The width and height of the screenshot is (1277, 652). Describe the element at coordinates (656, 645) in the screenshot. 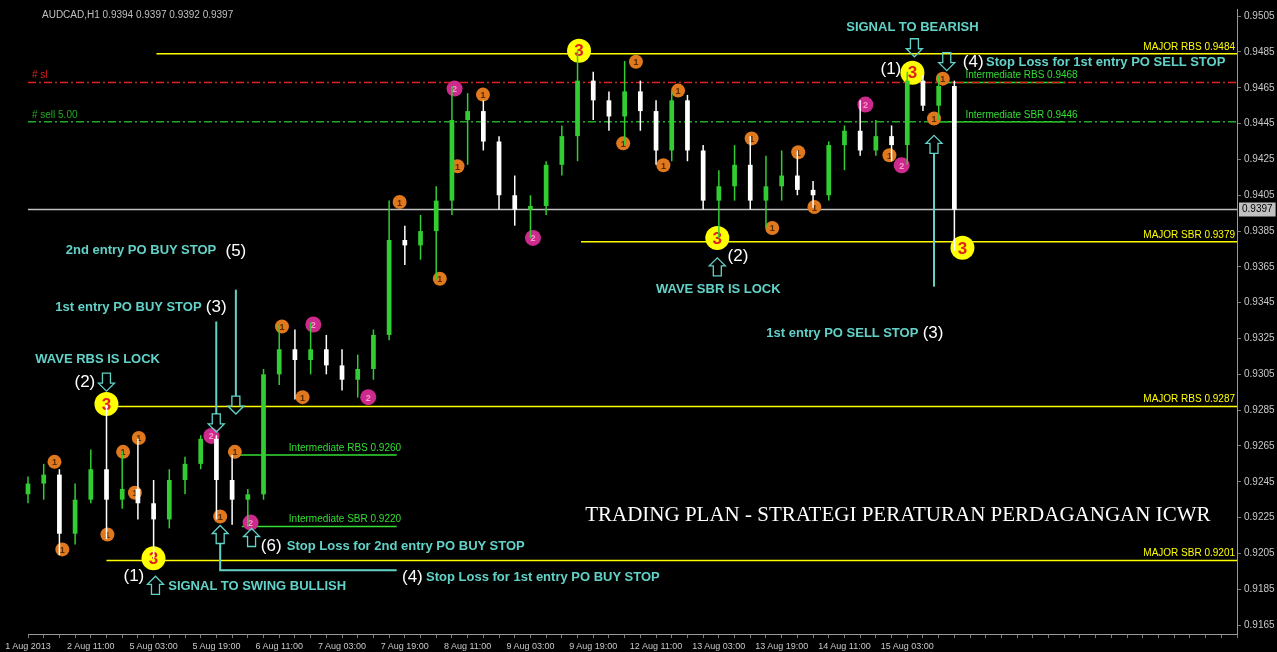

I see `x-tick-label: 12 Aug 11:00` at that location.